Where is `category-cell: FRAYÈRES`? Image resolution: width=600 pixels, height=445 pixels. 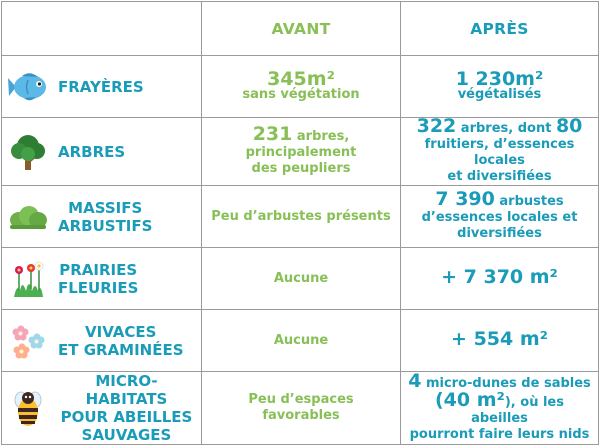
category-cell: FRAYÈRES is located at coordinates (101, 86).